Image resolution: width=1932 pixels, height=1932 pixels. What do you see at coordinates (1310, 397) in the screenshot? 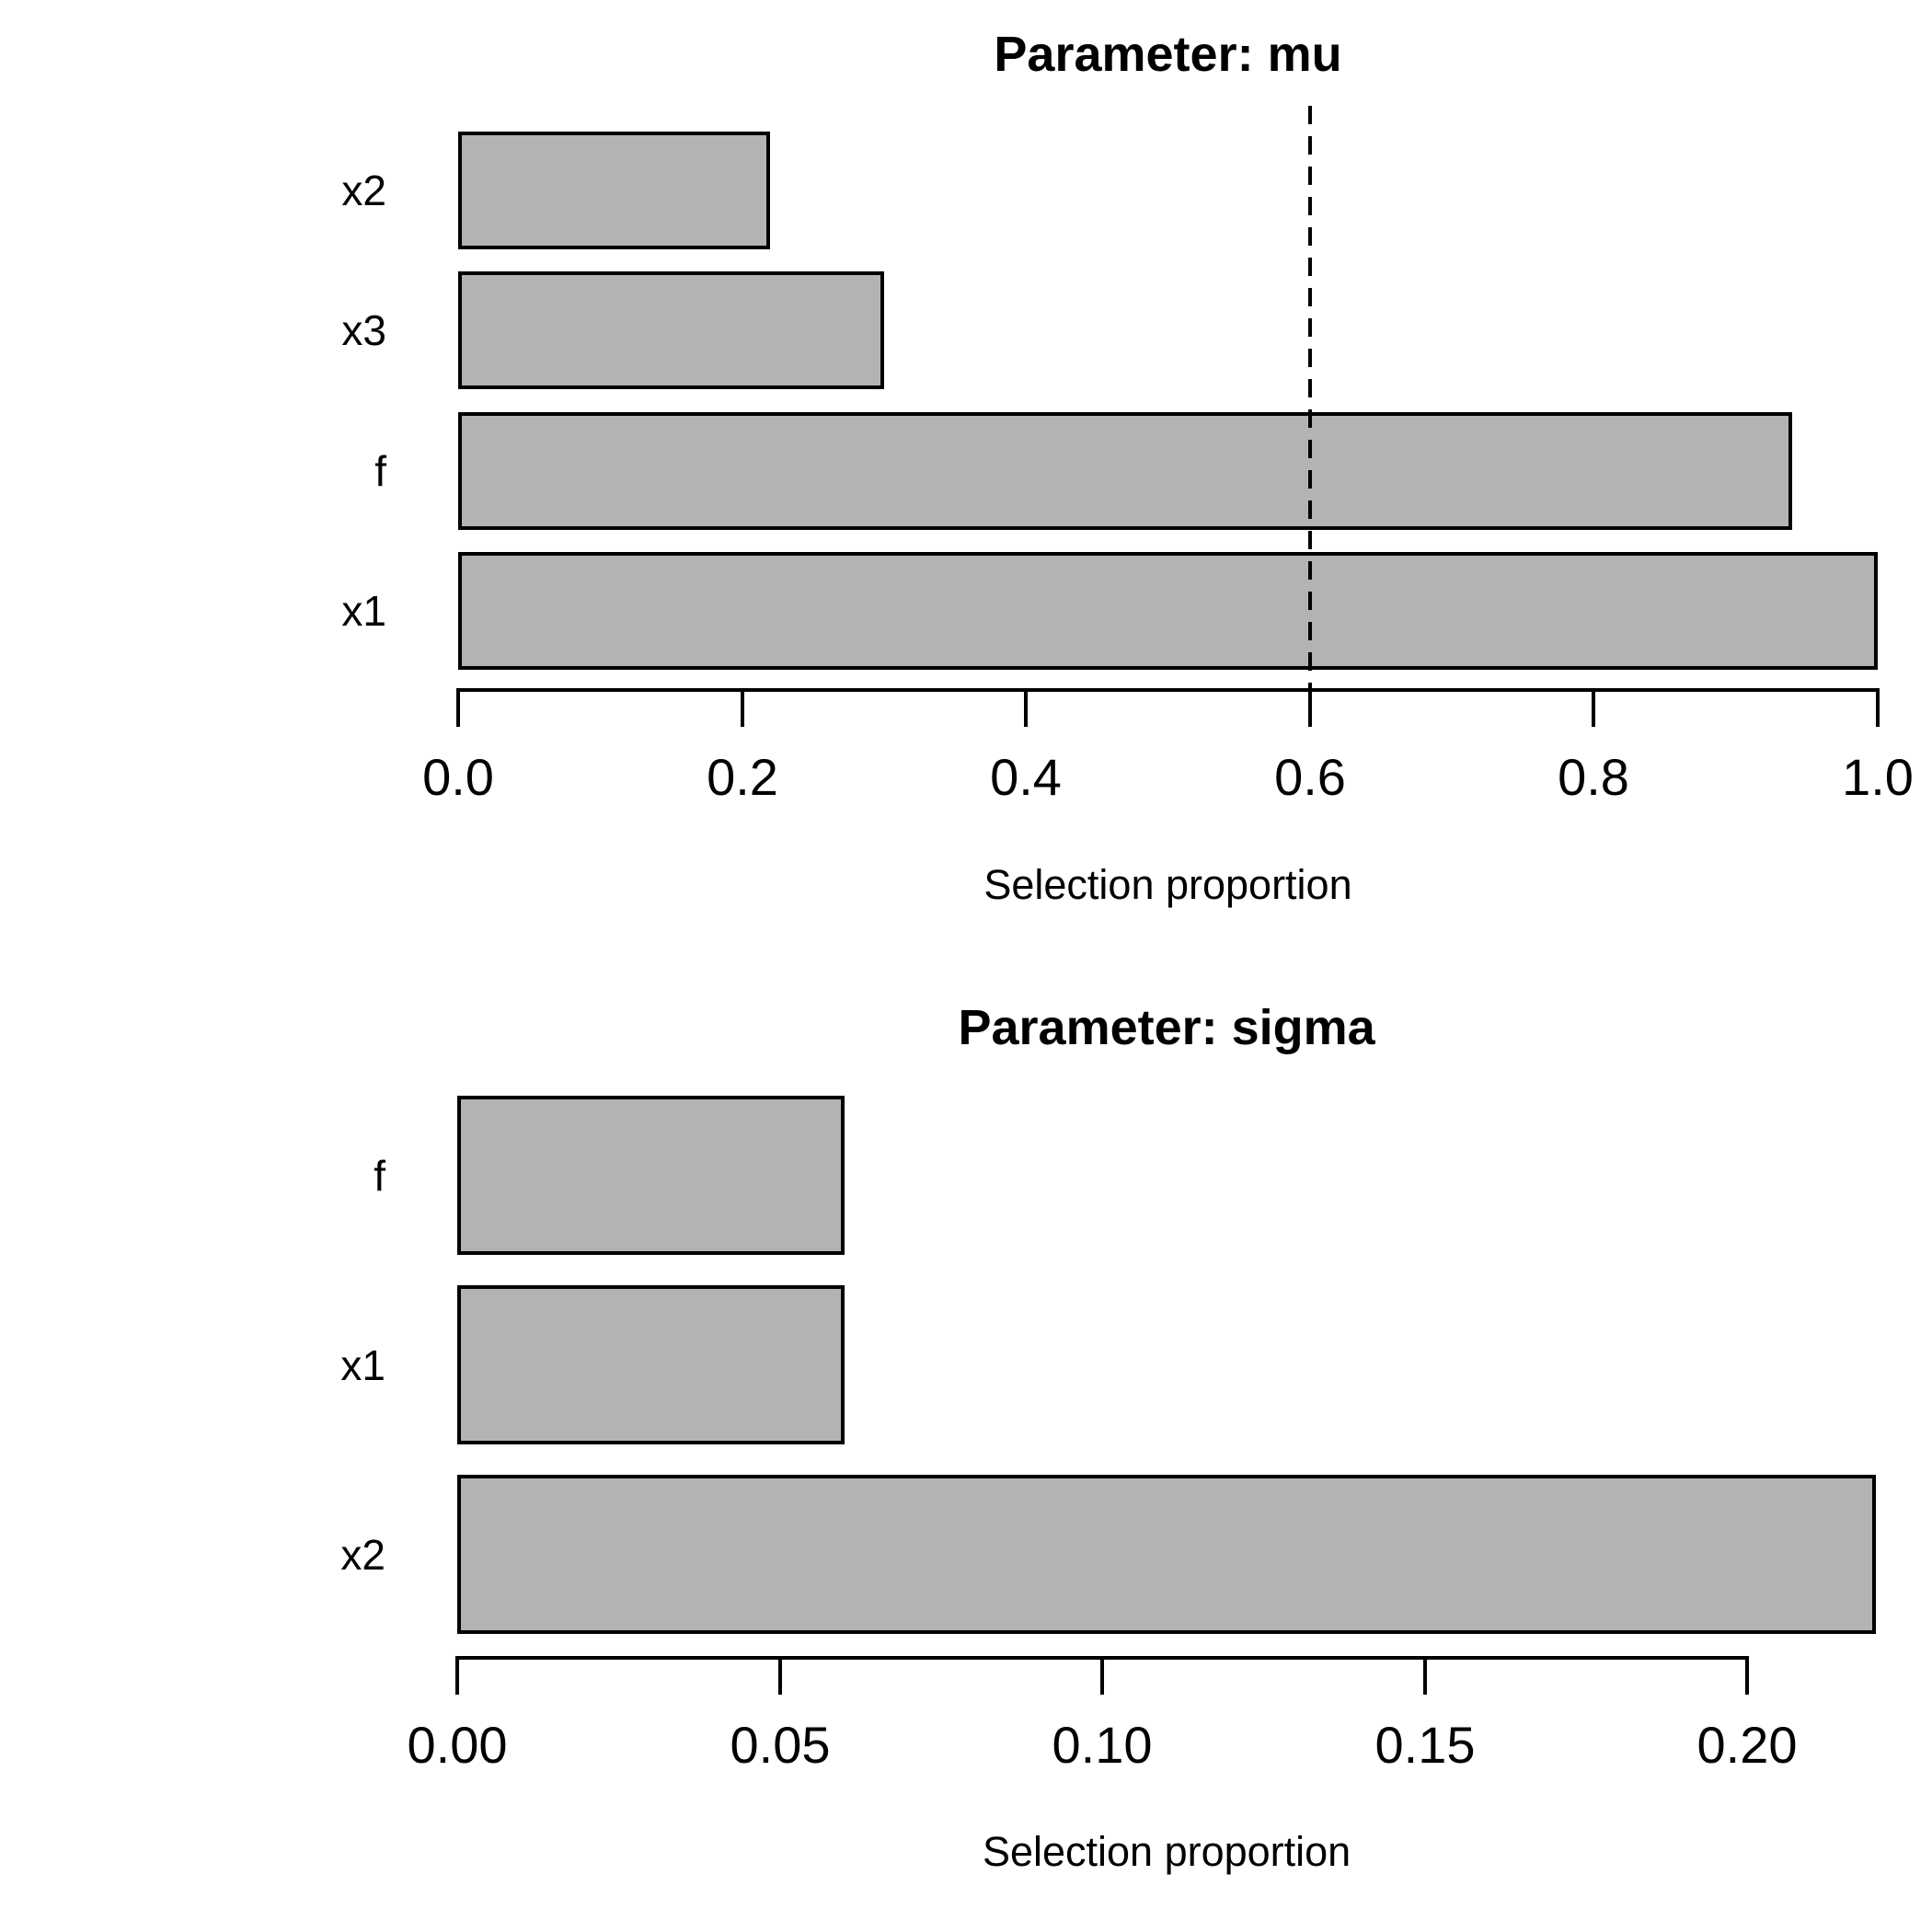
I see `reference-line-dashed` at bounding box center [1310, 397].